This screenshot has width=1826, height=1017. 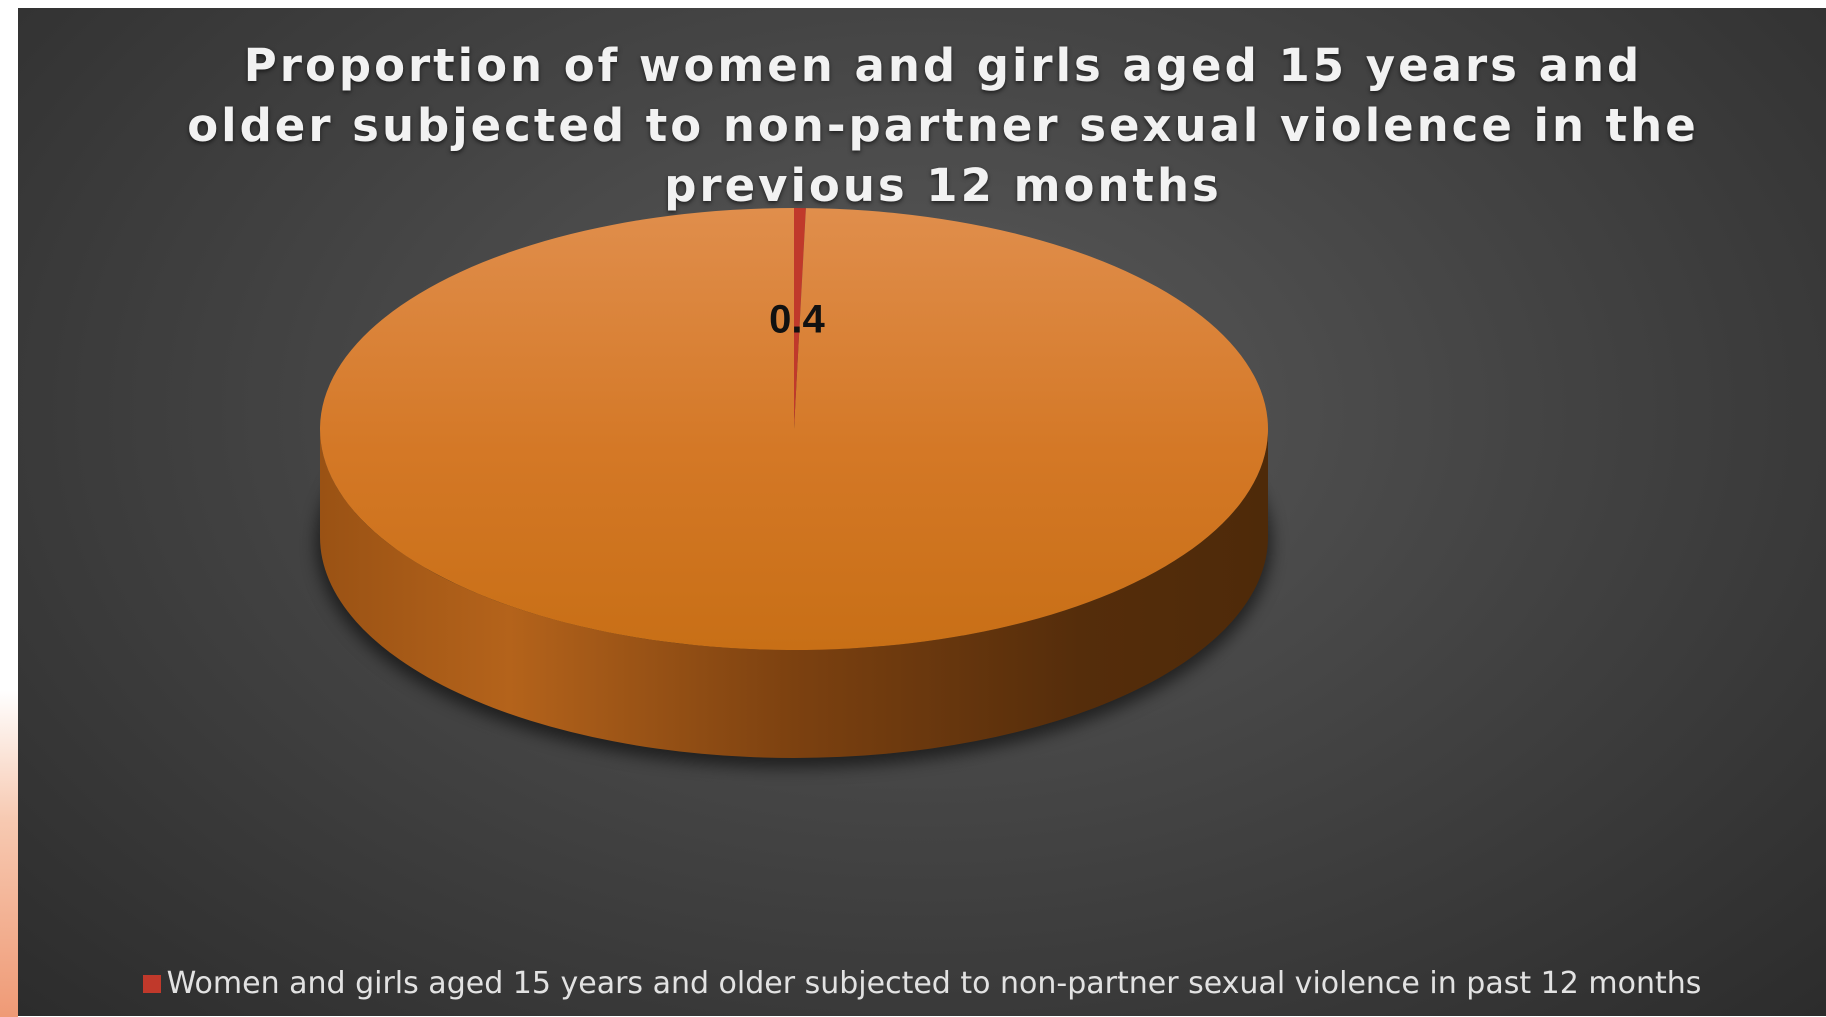 What do you see at coordinates (151, 983) in the screenshot?
I see `legend-swatch` at bounding box center [151, 983].